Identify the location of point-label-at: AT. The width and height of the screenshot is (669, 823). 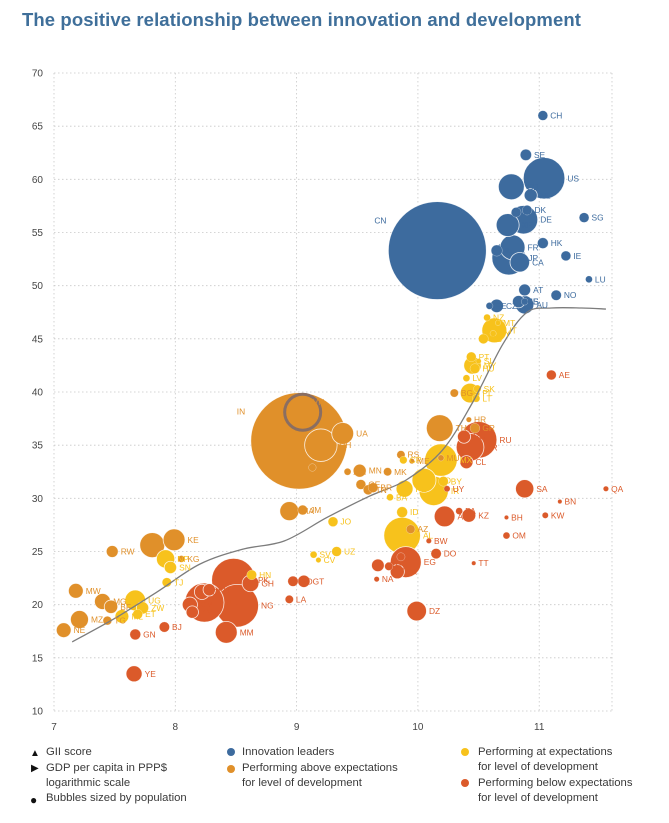
(538, 290).